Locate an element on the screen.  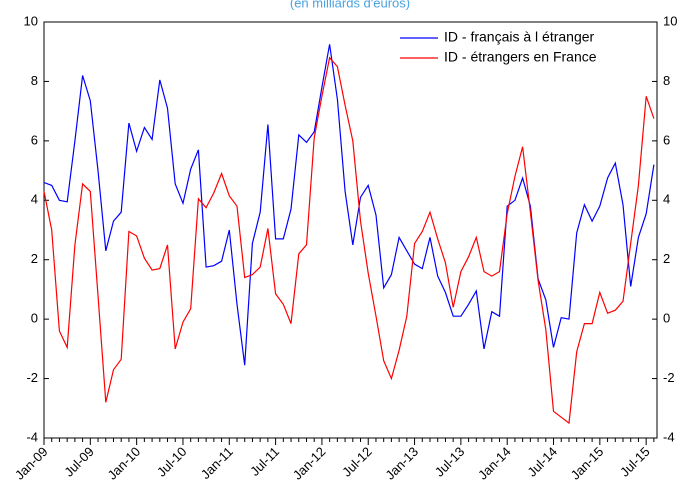
x-tick-label: Jul-09 is located at coordinates (79, 462).